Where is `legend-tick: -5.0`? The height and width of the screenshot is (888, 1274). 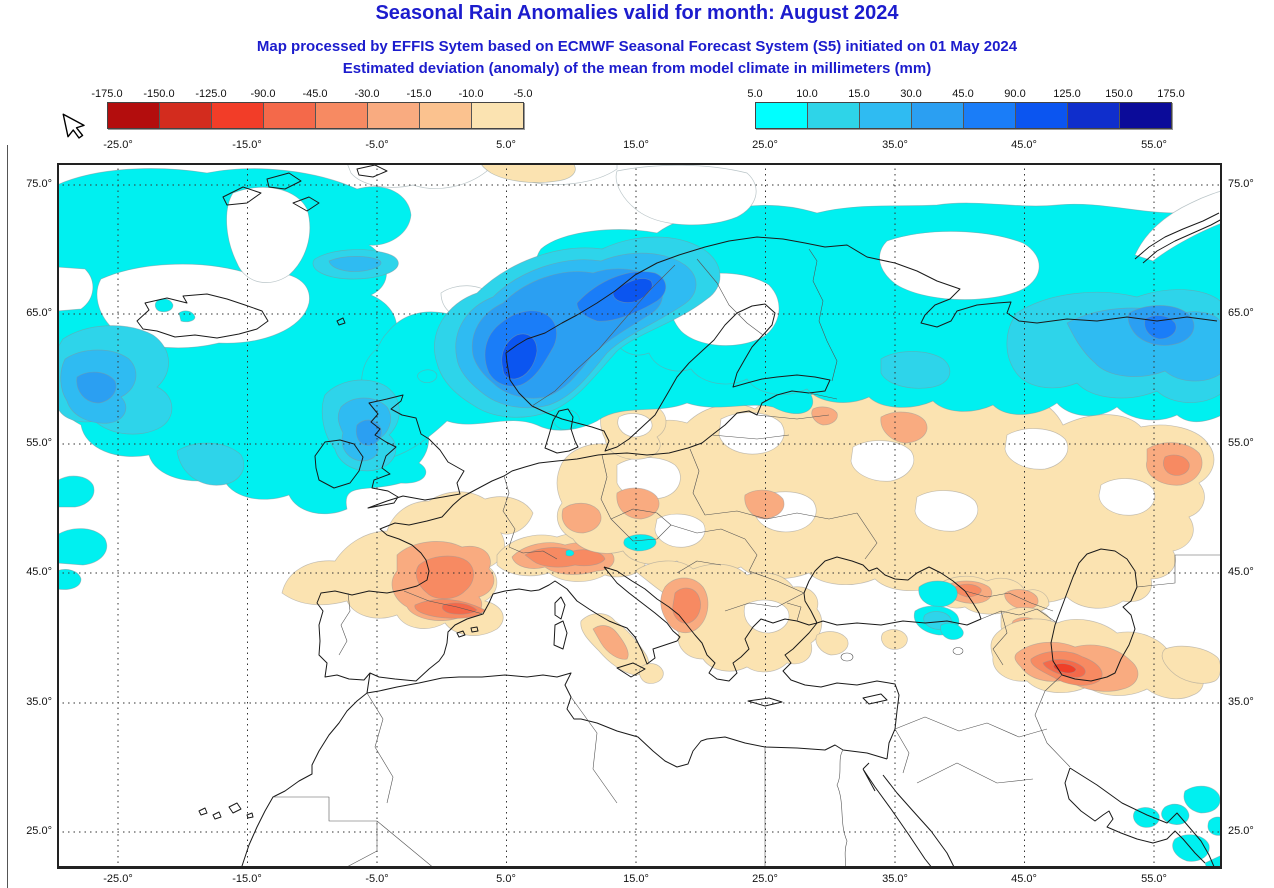 legend-tick: -5.0 is located at coordinates (523, 94).